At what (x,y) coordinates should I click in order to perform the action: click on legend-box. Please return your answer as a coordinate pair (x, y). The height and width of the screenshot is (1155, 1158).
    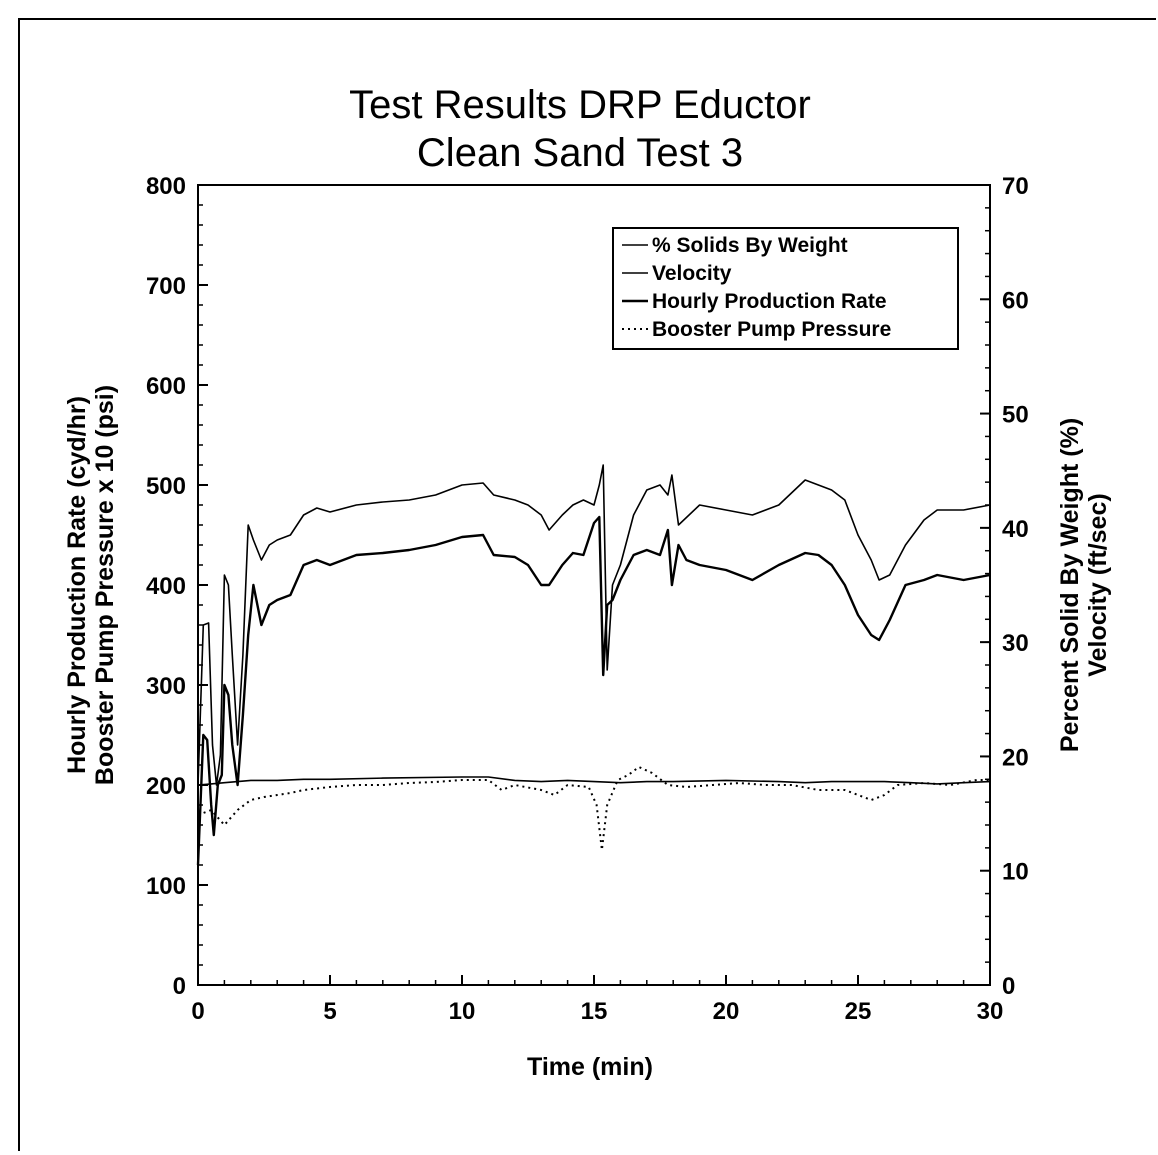
    Looking at the image, I should click on (785, 288).